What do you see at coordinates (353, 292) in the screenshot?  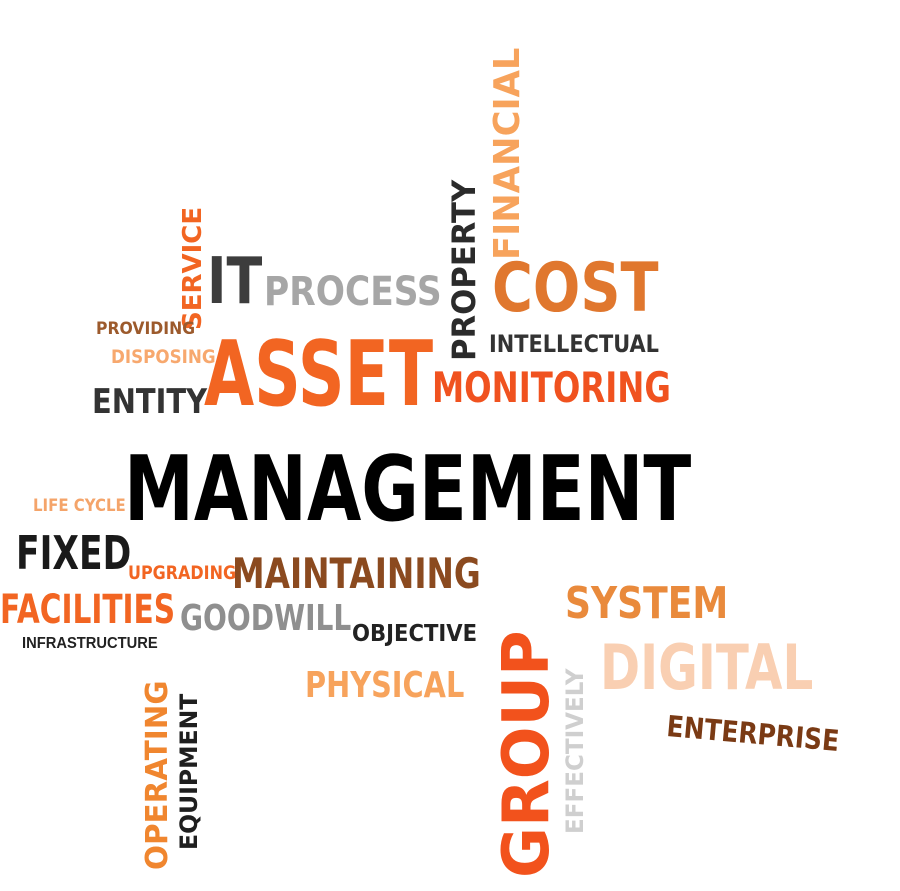 I see `word-process: PROCESS` at bounding box center [353, 292].